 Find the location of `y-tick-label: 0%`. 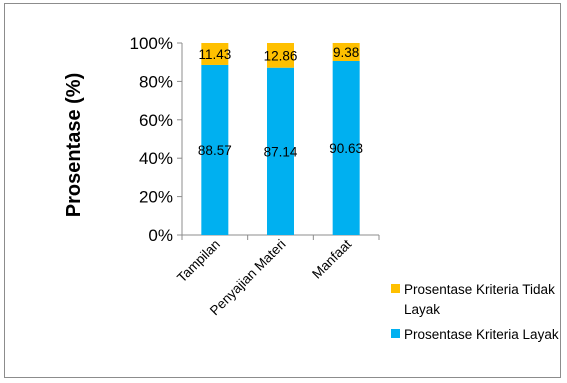

y-tick-label: 0% is located at coordinates (160, 235).